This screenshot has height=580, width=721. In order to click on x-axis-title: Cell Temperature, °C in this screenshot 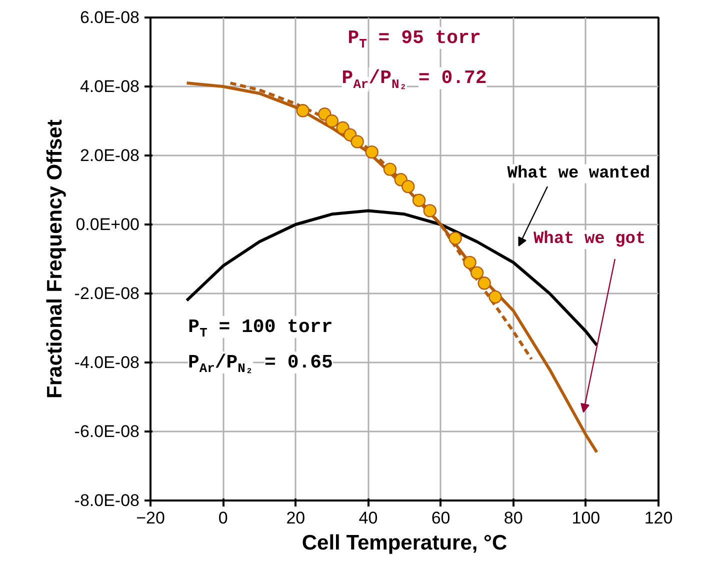, I will do `click(405, 543)`.